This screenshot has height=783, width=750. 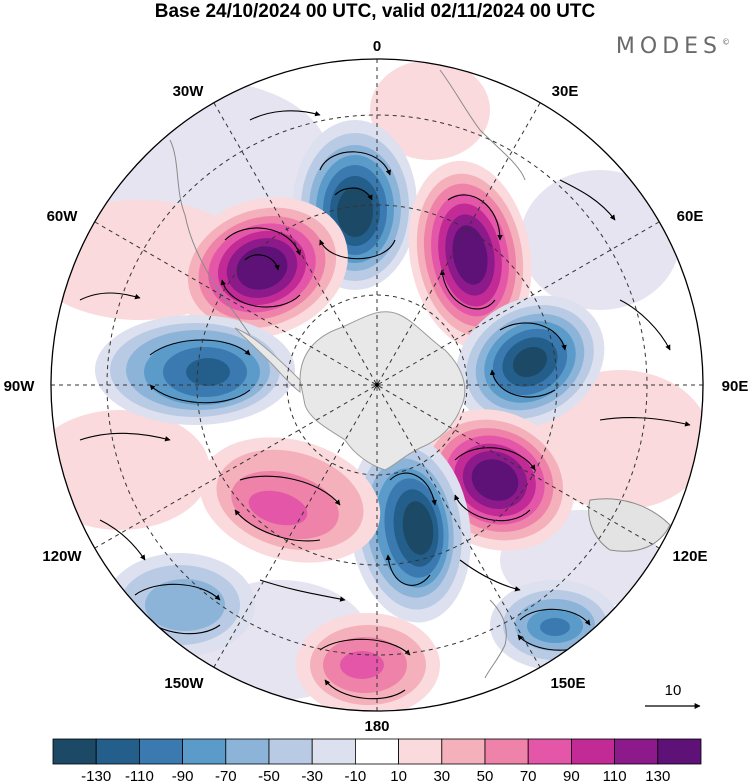 What do you see at coordinates (689, 556) in the screenshot?
I see `label-120e: 120E` at bounding box center [689, 556].